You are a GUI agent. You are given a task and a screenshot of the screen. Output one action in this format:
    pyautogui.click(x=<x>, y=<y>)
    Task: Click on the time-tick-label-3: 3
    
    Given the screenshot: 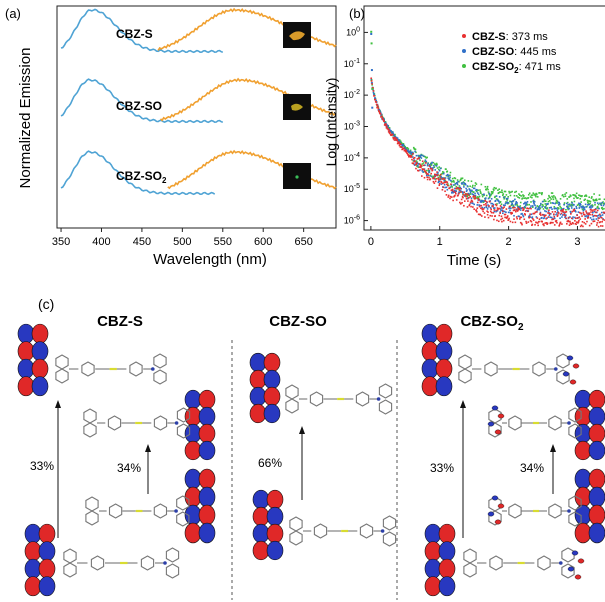 What is the action you would take?
    pyautogui.click(x=577, y=242)
    